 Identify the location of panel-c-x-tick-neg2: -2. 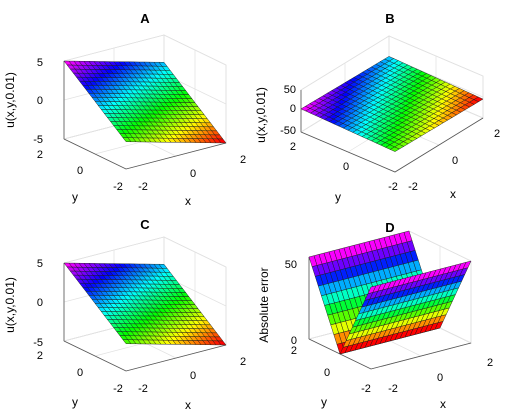
(143, 389).